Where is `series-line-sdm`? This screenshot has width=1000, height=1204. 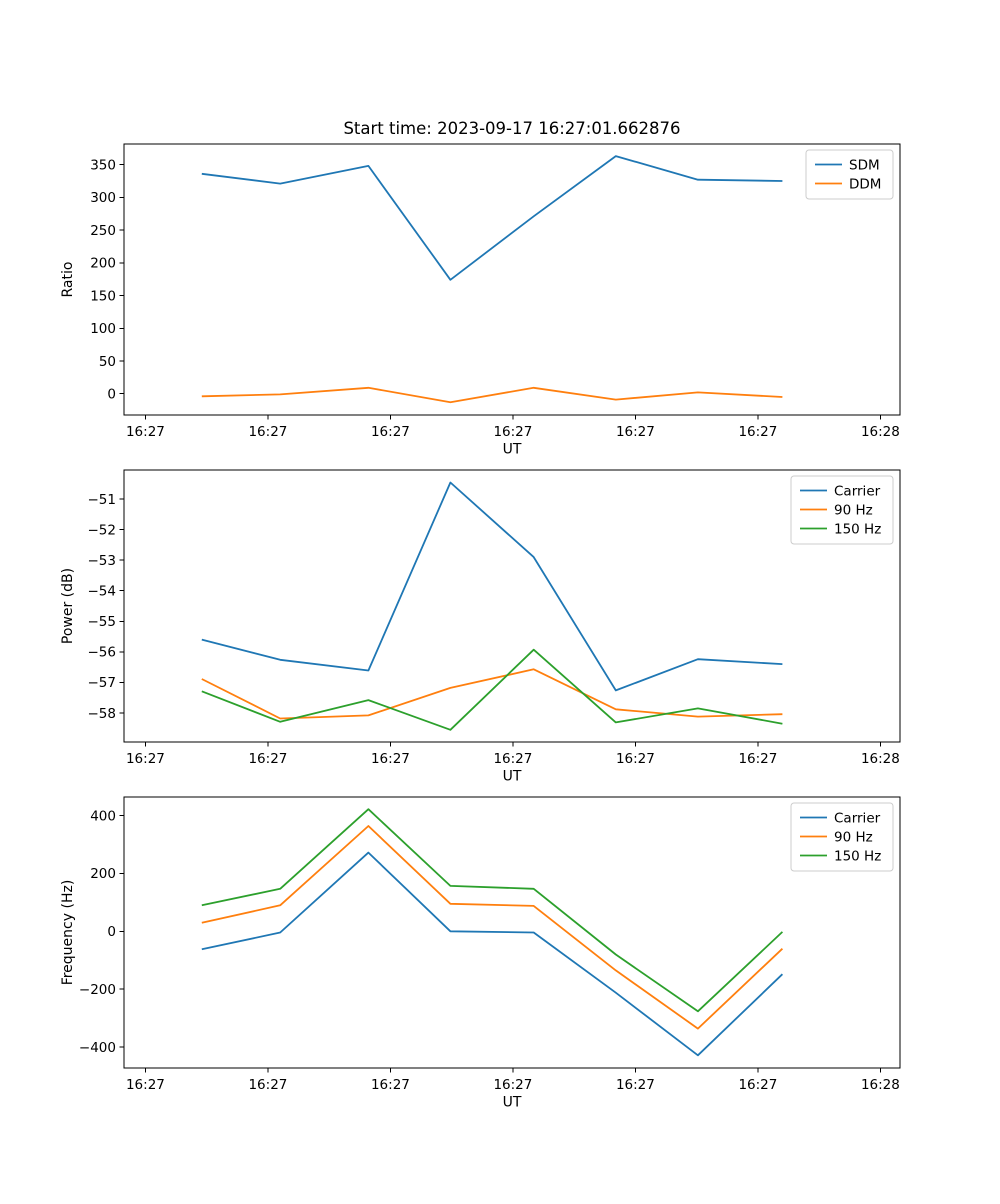
series-line-sdm is located at coordinates (492, 218).